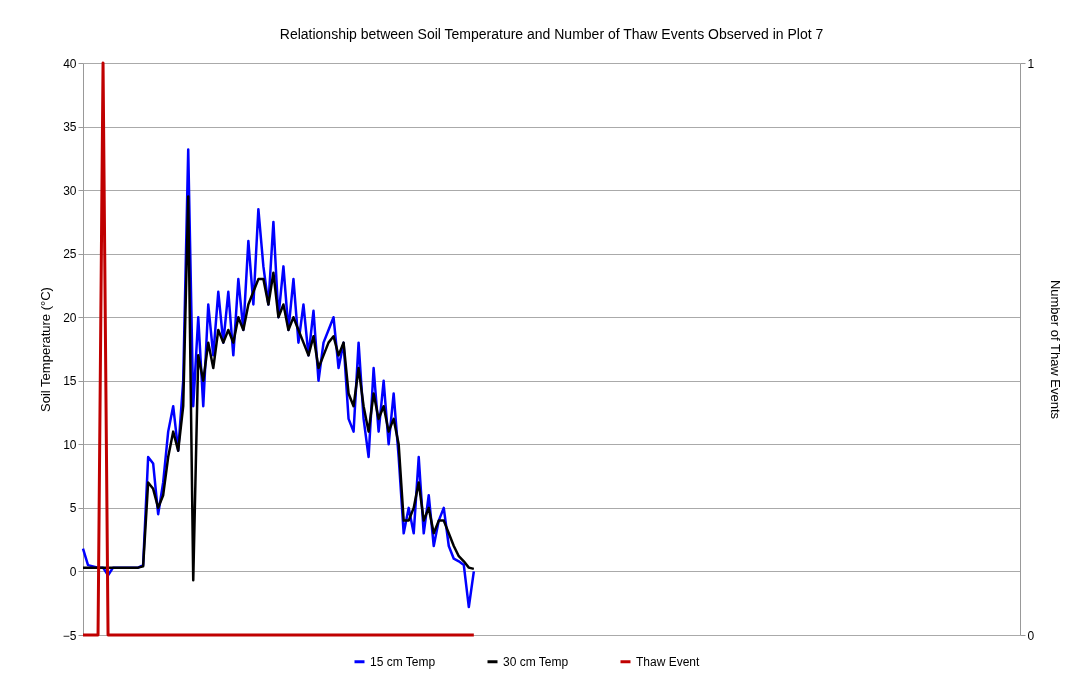  Describe the element at coordinates (45, 349) in the screenshot. I see `y-axis-title: Soil Temperature (°C)` at that location.